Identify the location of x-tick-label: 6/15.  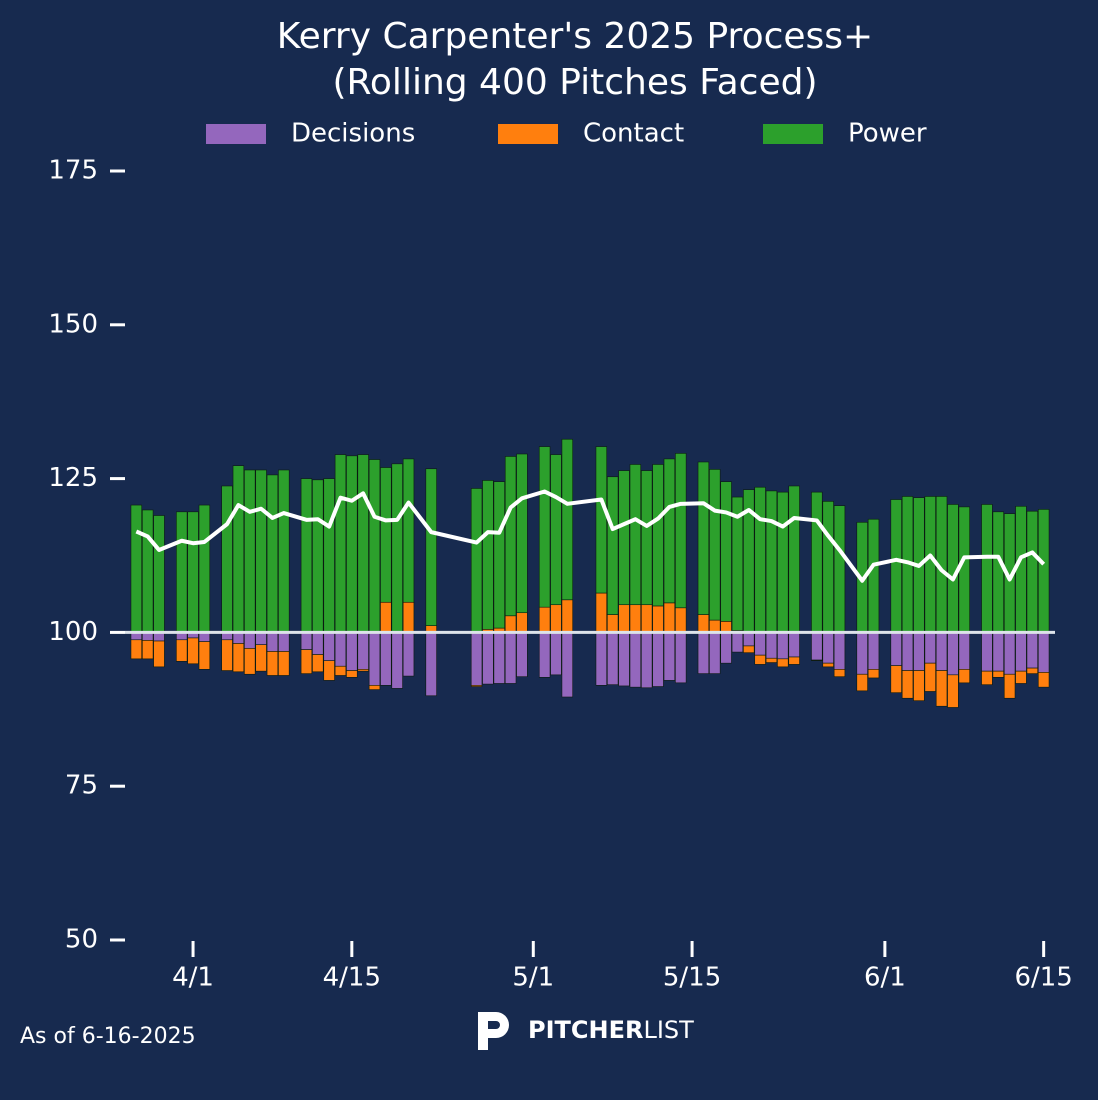
(1043, 978).